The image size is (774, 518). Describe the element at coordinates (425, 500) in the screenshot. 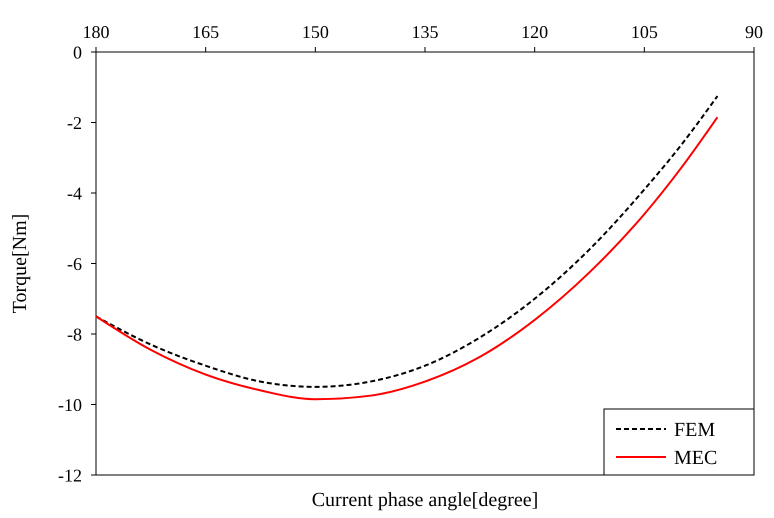

I see `x-axis-title: Current phase angle[degree]` at that location.